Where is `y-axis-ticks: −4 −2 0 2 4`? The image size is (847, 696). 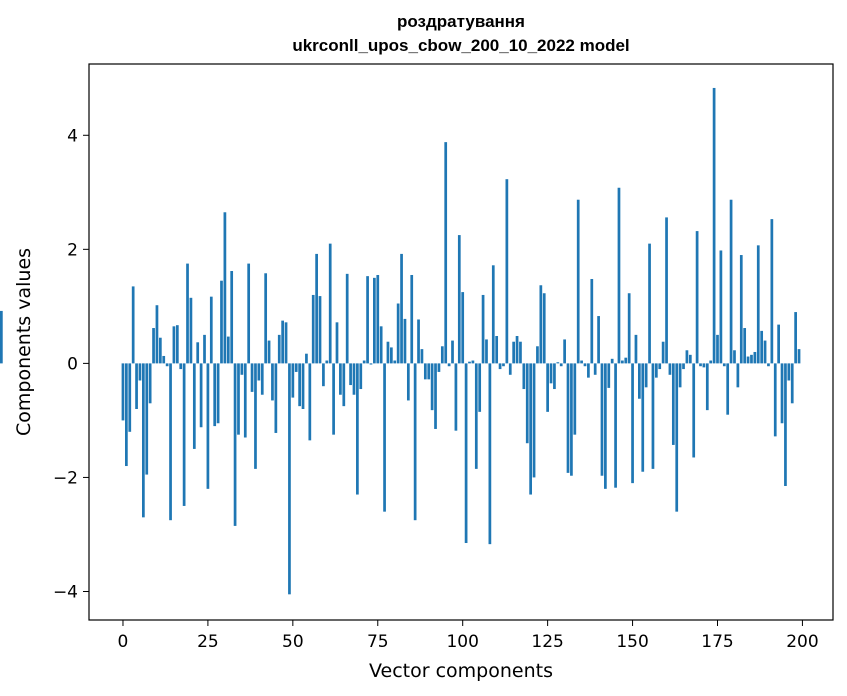
y-axis-ticks: −4 −2 0 2 4 is located at coordinates (71, 364).